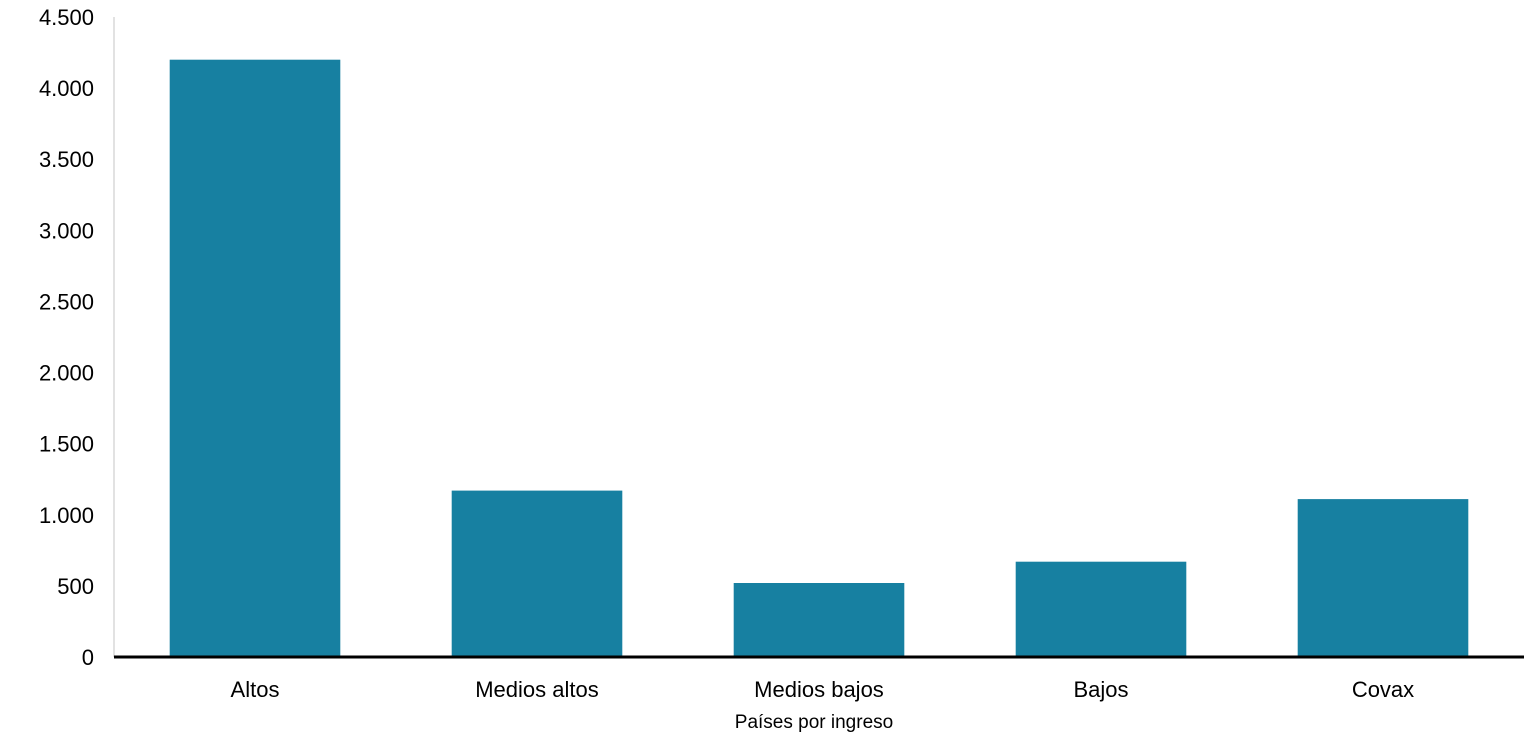  What do you see at coordinates (66, 301) in the screenshot?
I see `y-tick-label: 2.500` at bounding box center [66, 301].